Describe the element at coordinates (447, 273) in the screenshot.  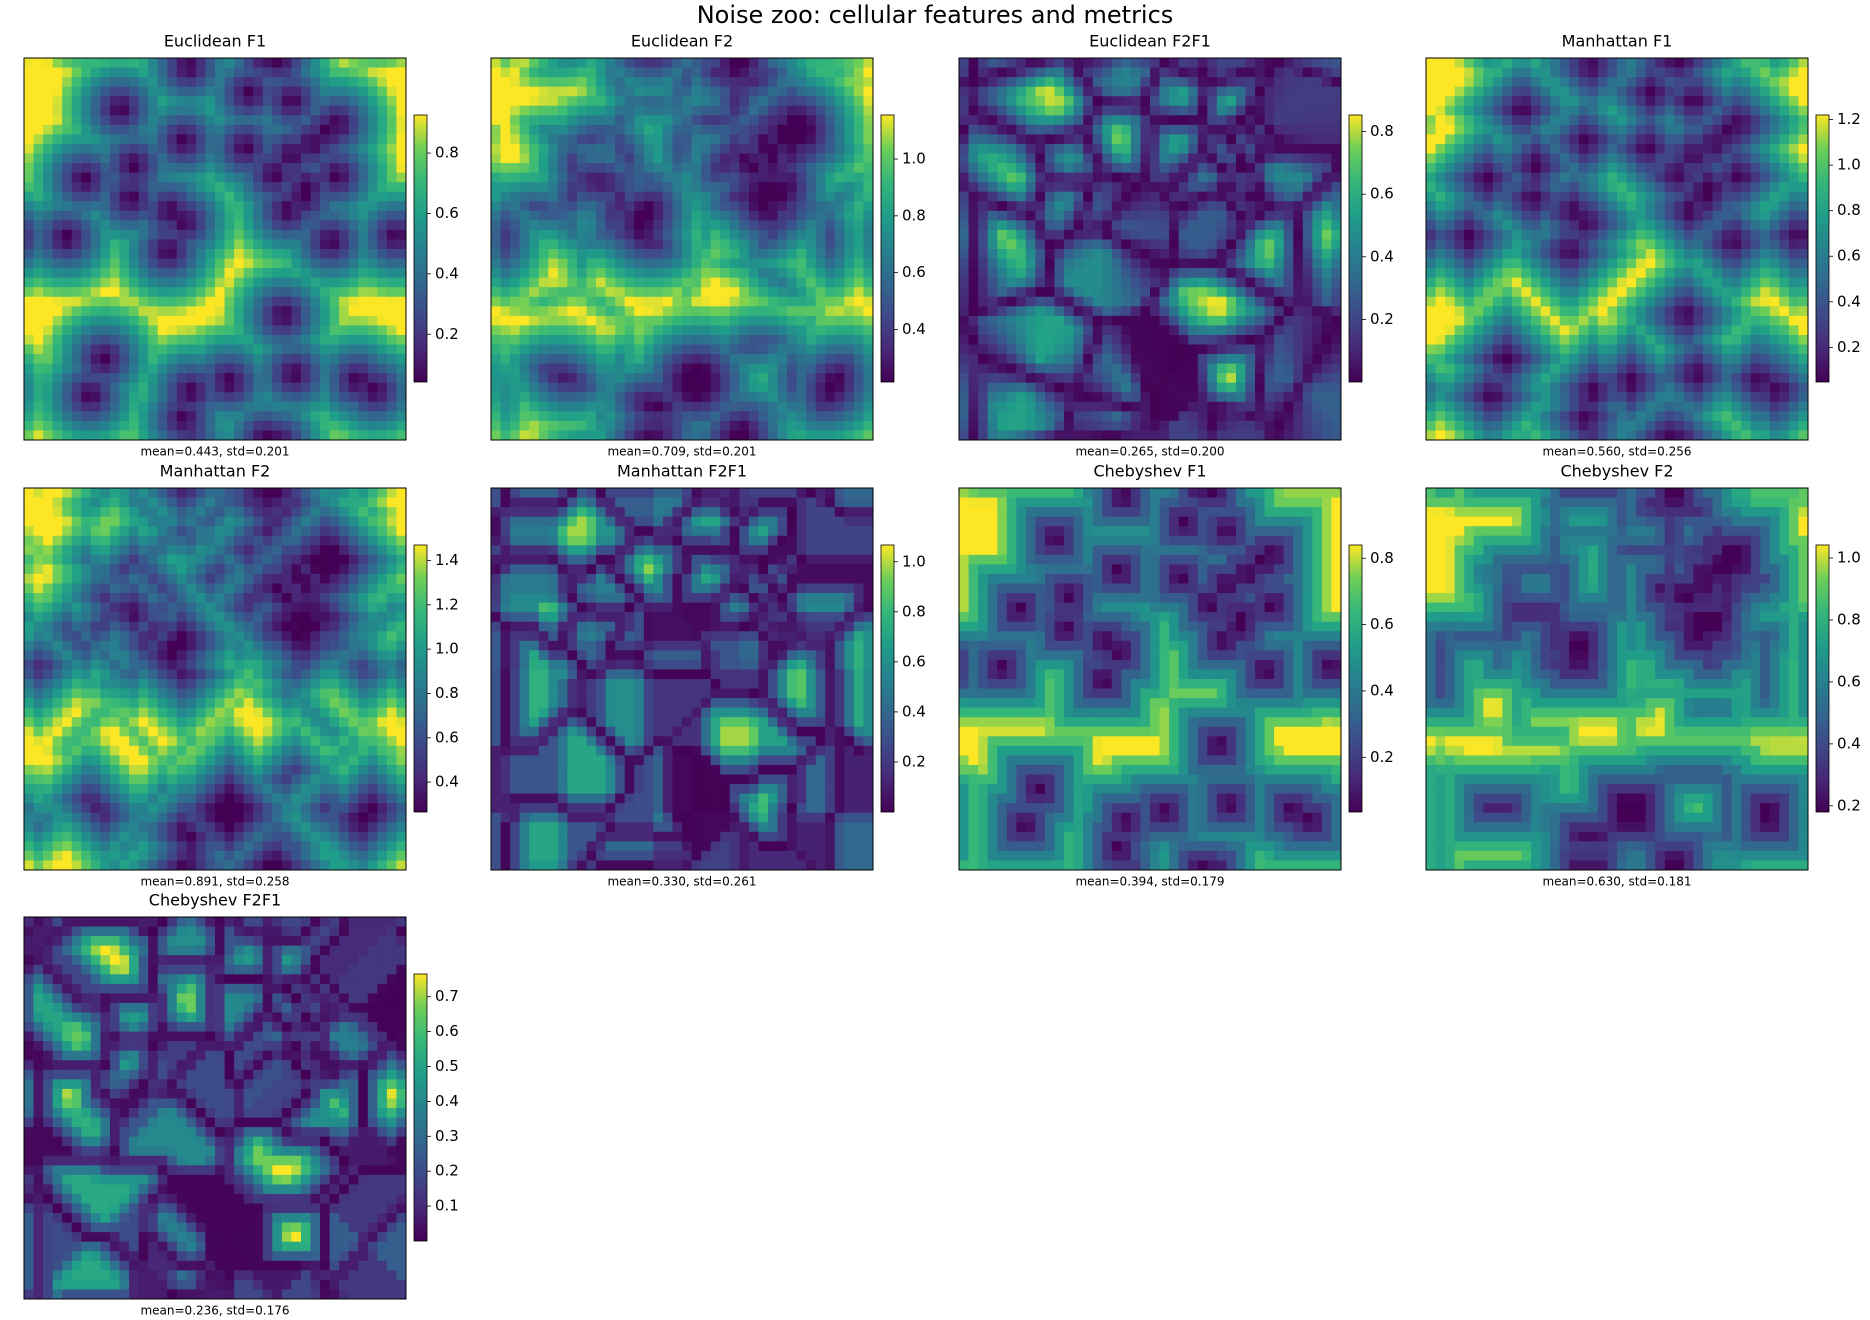
I see `colorbar-tick-label: 0.4` at that location.